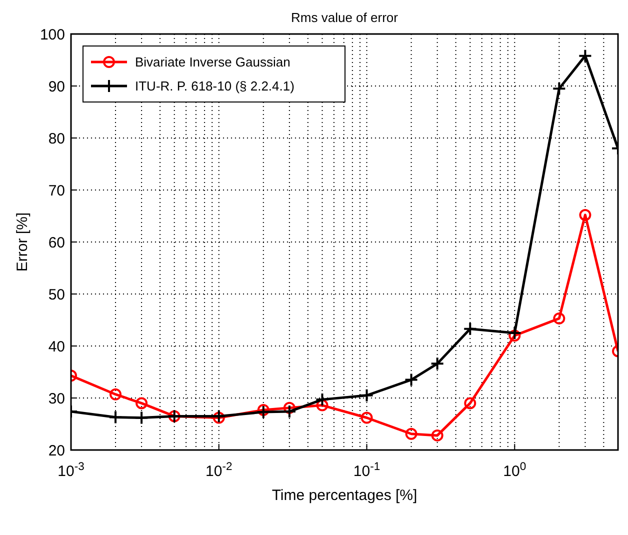 The image size is (628, 535). Describe the element at coordinates (56, 399) in the screenshot. I see `y-tick-label: 30` at that location.